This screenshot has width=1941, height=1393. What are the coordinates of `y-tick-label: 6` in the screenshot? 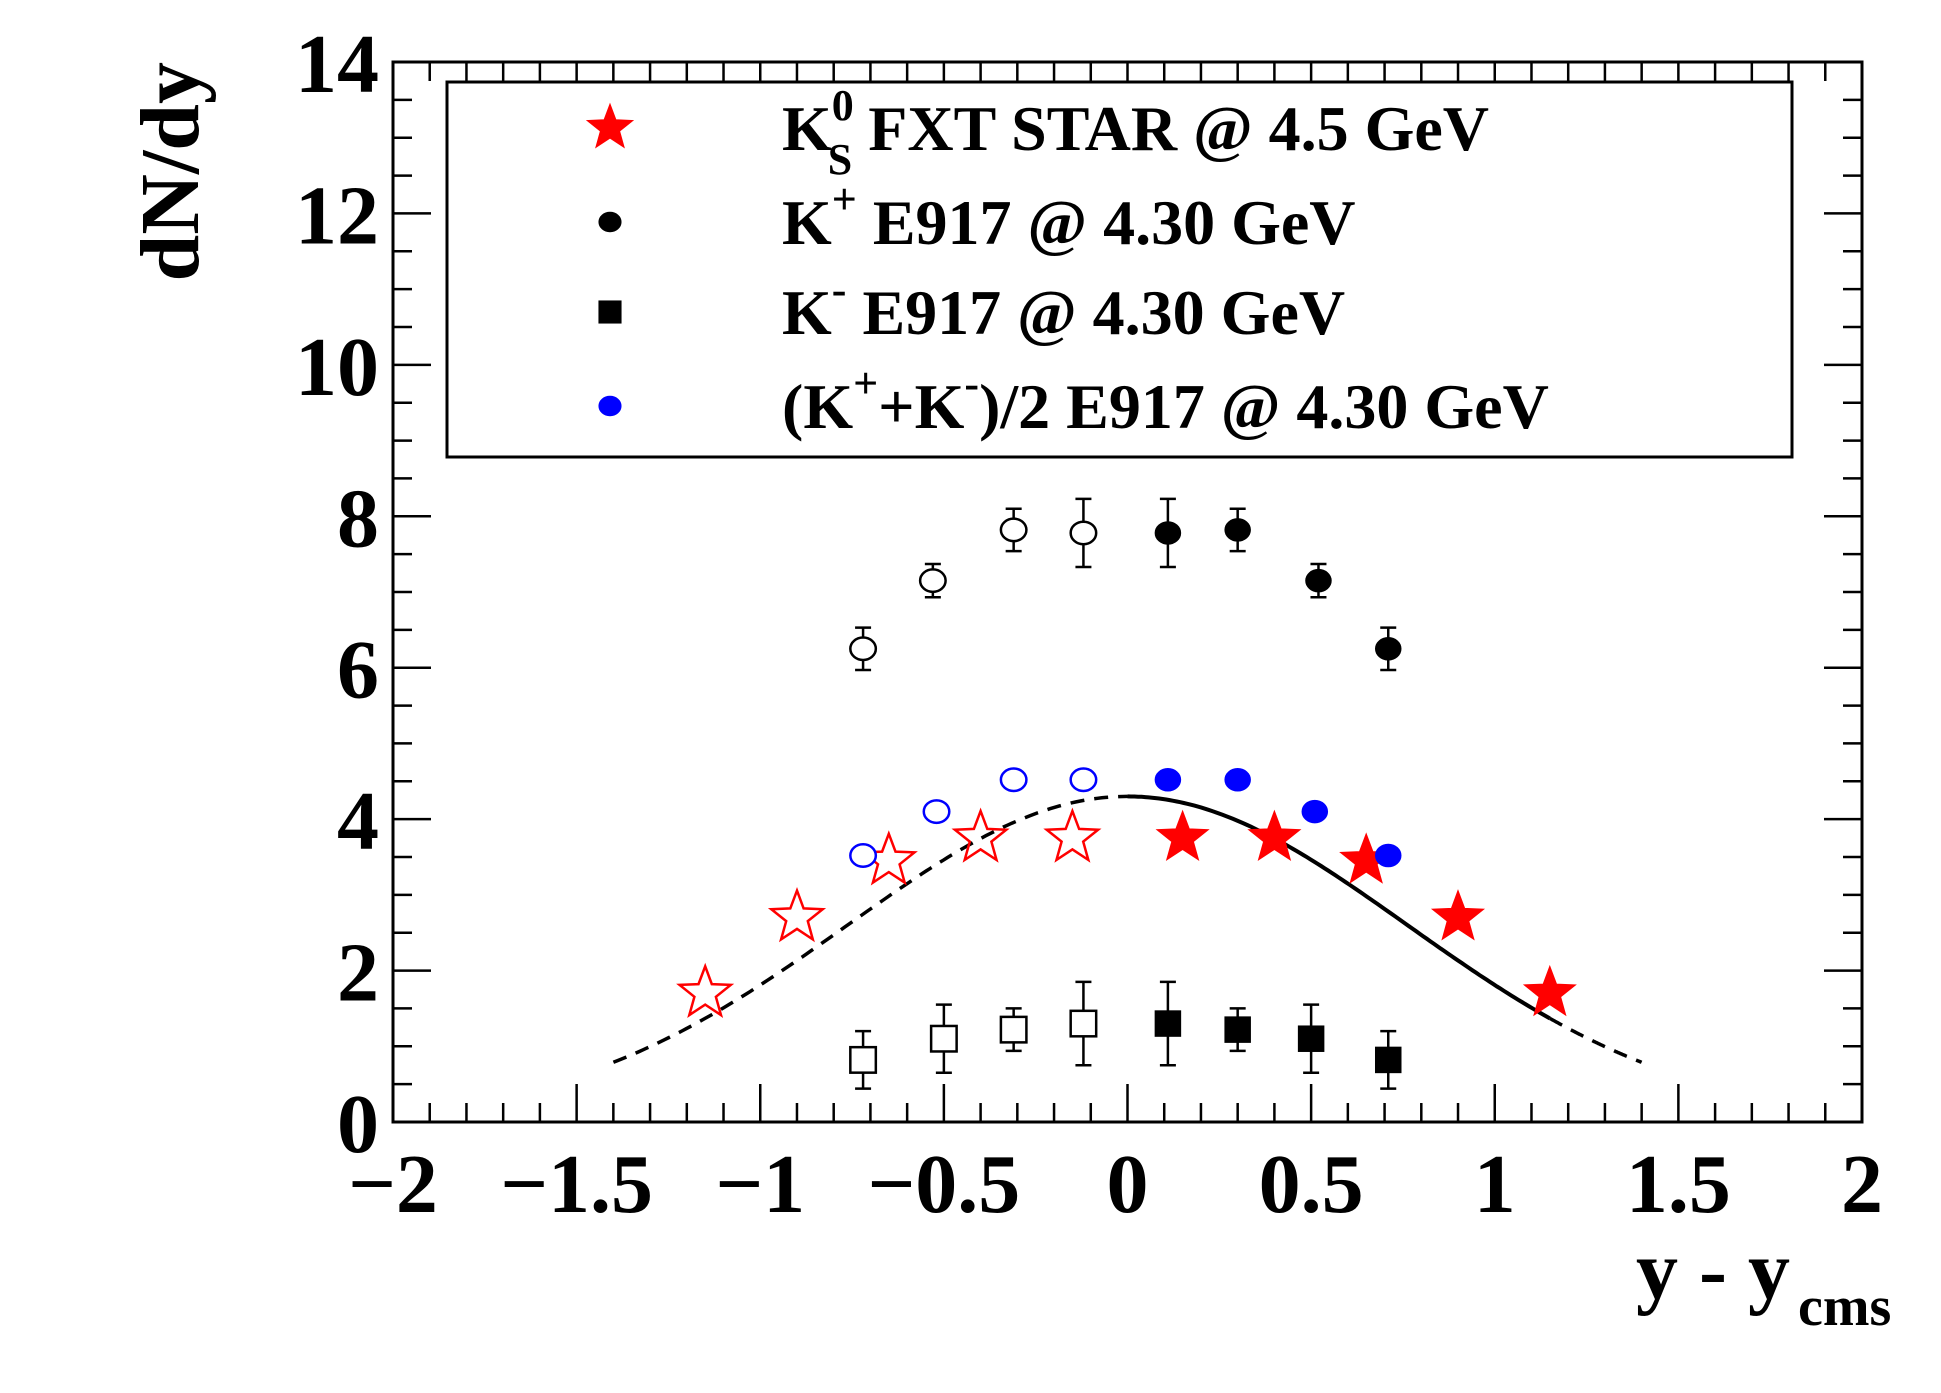 It's located at (358, 670).